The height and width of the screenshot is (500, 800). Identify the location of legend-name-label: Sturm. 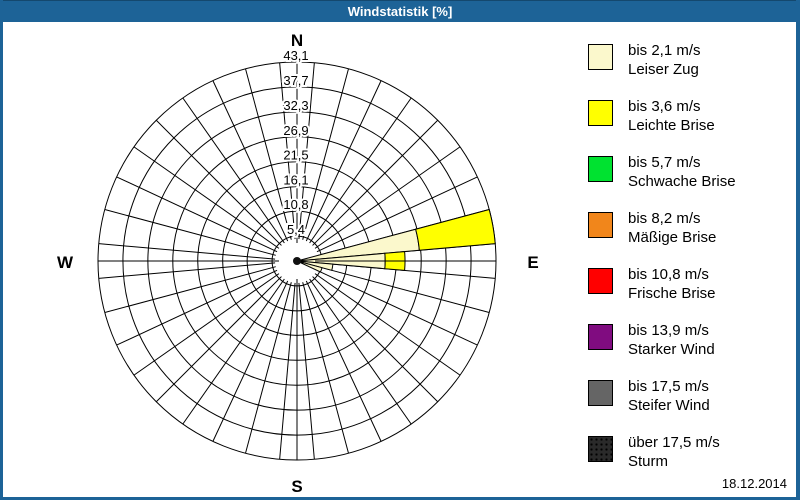
(648, 461).